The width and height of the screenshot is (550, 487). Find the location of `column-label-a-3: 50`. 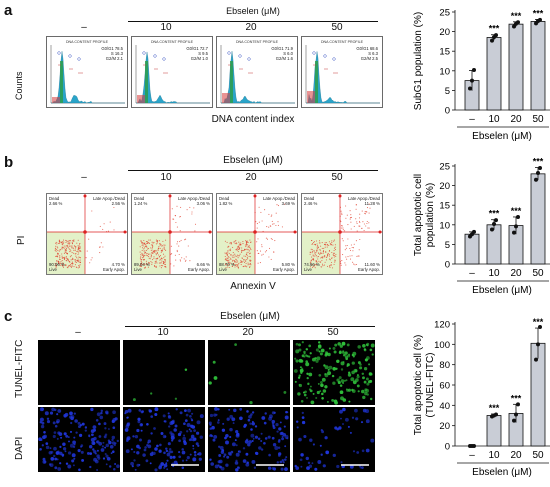

column-label-a-3: 50 is located at coordinates (337, 27).